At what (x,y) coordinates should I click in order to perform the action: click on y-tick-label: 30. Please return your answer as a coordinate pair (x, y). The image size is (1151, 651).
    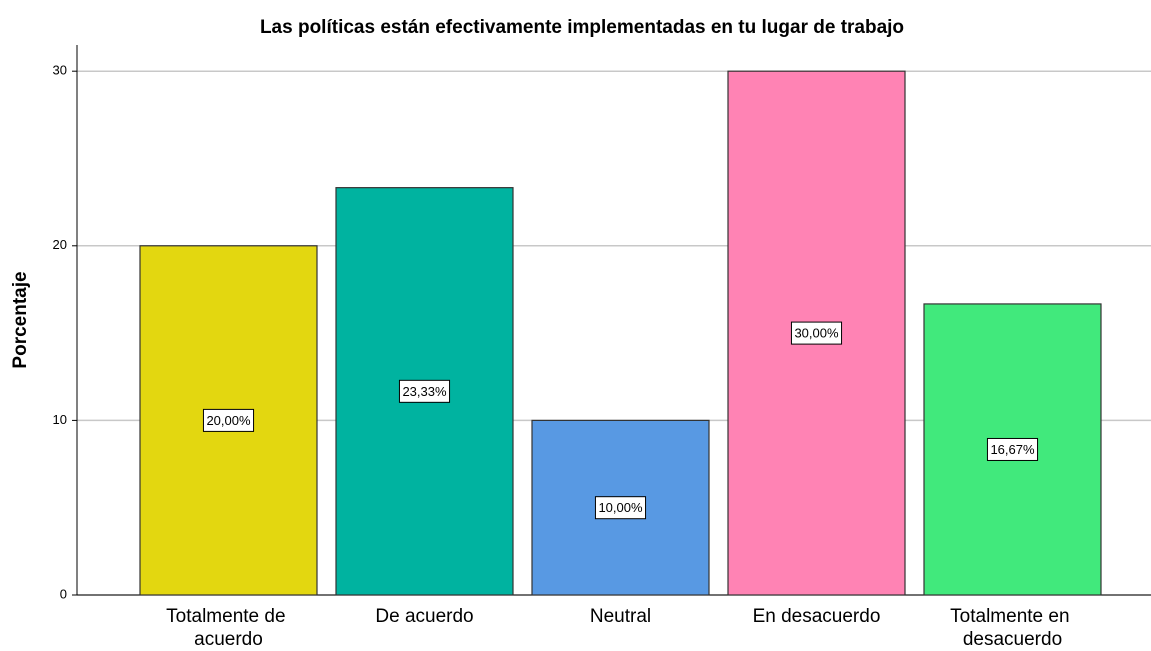
    Looking at the image, I should click on (60, 70).